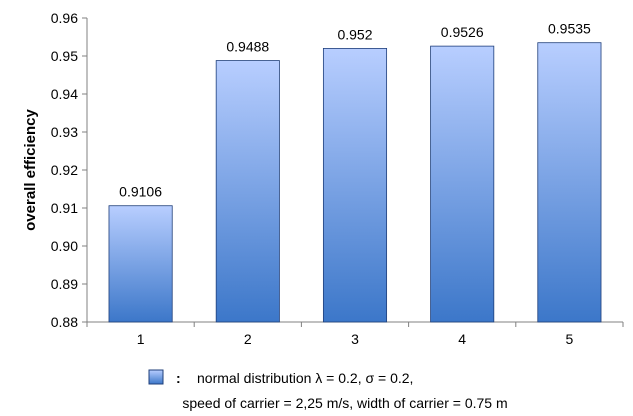 The height and width of the screenshot is (416, 633). What do you see at coordinates (156, 377) in the screenshot?
I see `legend-swatch` at bounding box center [156, 377].